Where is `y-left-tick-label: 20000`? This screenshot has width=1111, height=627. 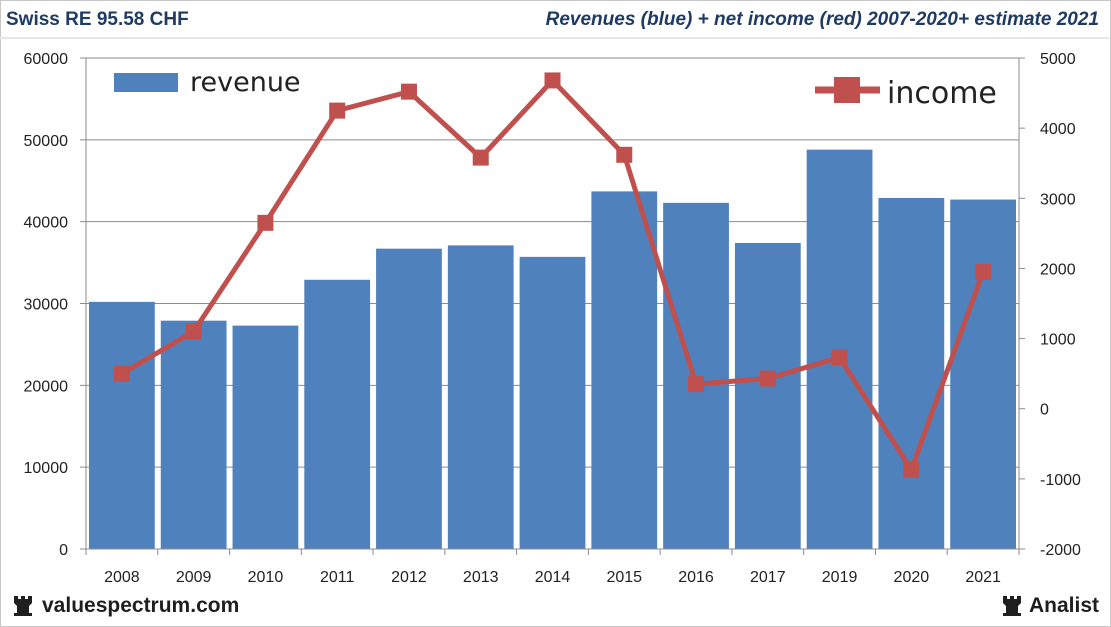
y-left-tick-label: 20000 is located at coordinates (46, 386).